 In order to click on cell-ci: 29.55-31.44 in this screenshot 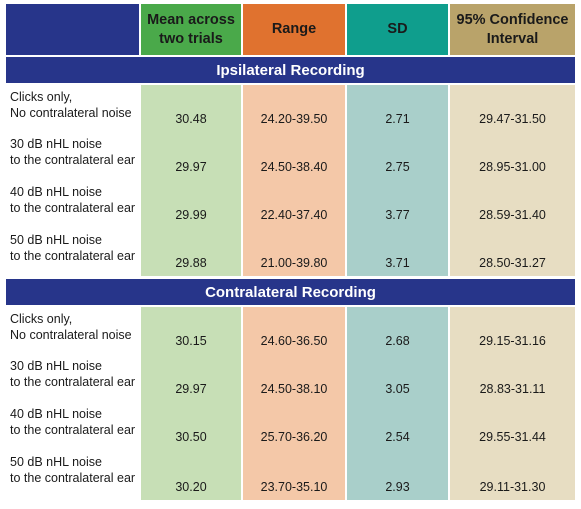, I will do `click(512, 426)`.